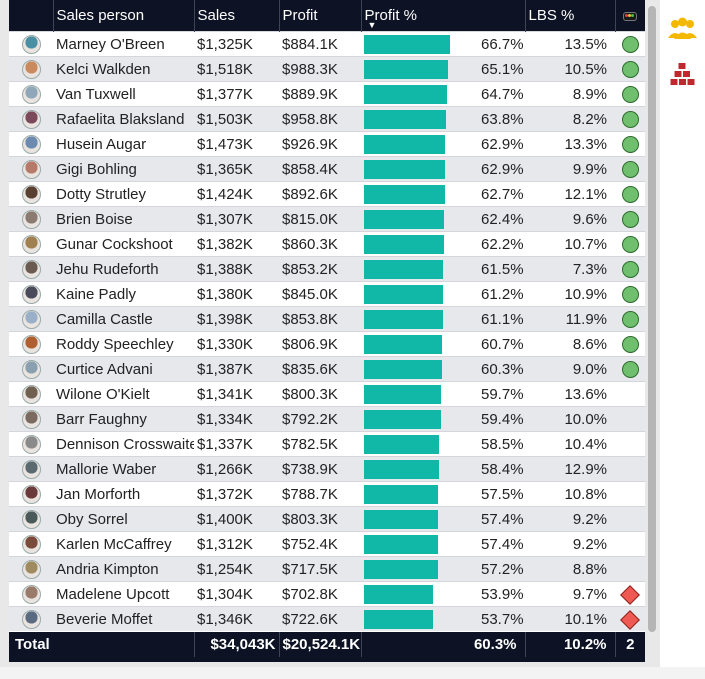 The height and width of the screenshot is (679, 705). I want to click on table-row: Curtice Advani $1,387K $835.6K 60.3% 9.0%, so click(327, 369).